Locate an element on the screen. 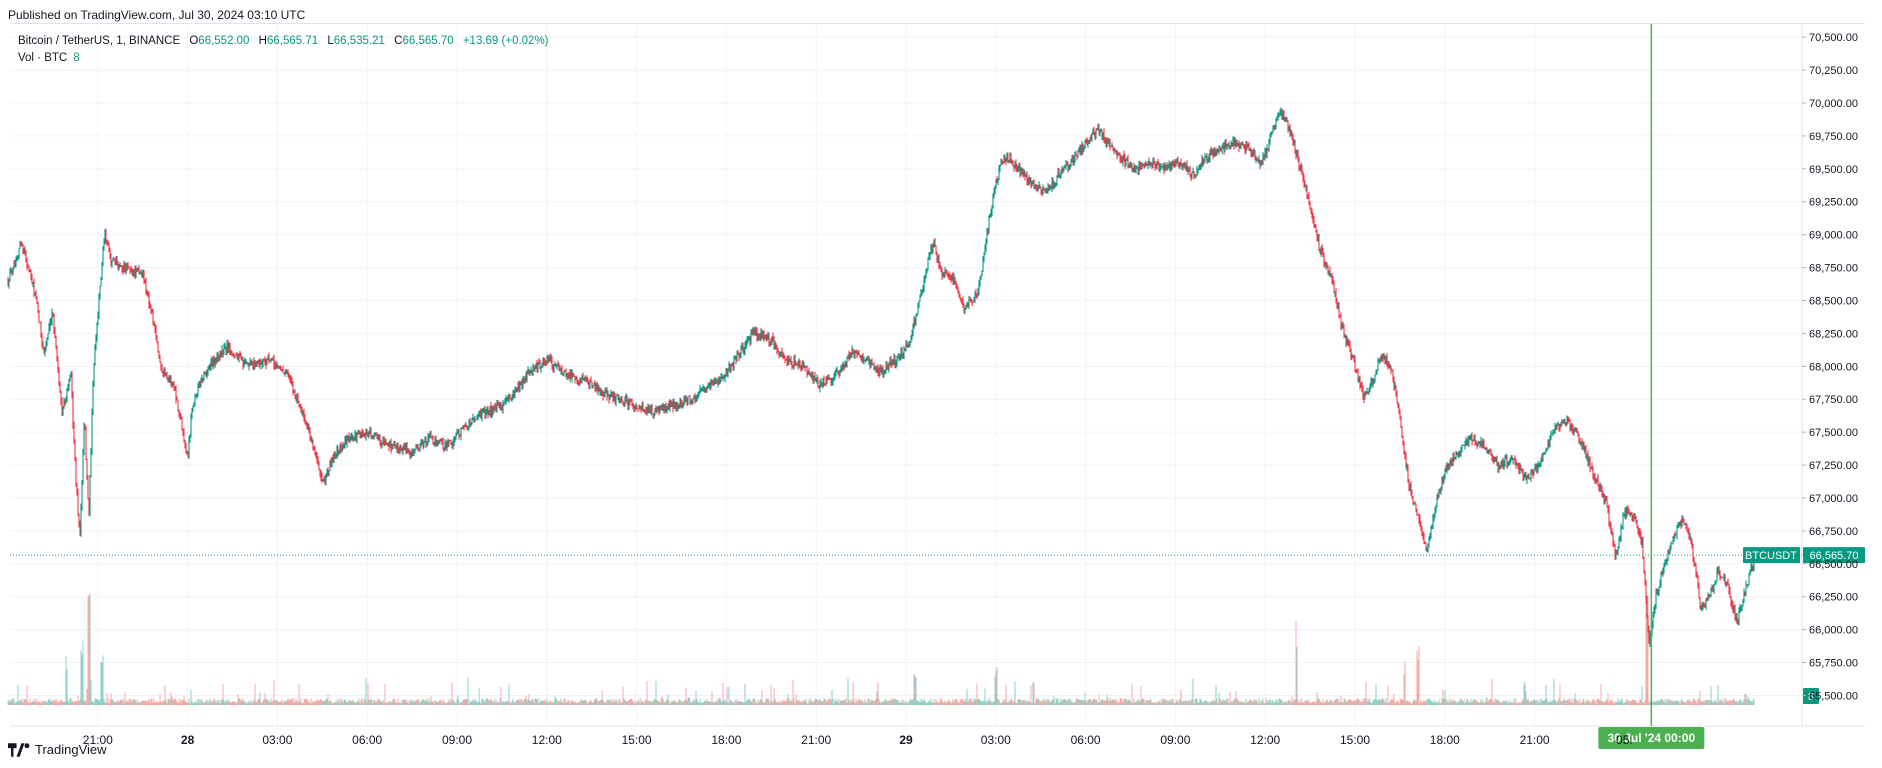 The width and height of the screenshot is (1882, 768). x-tick-label: 15:00 is located at coordinates (1355, 740).